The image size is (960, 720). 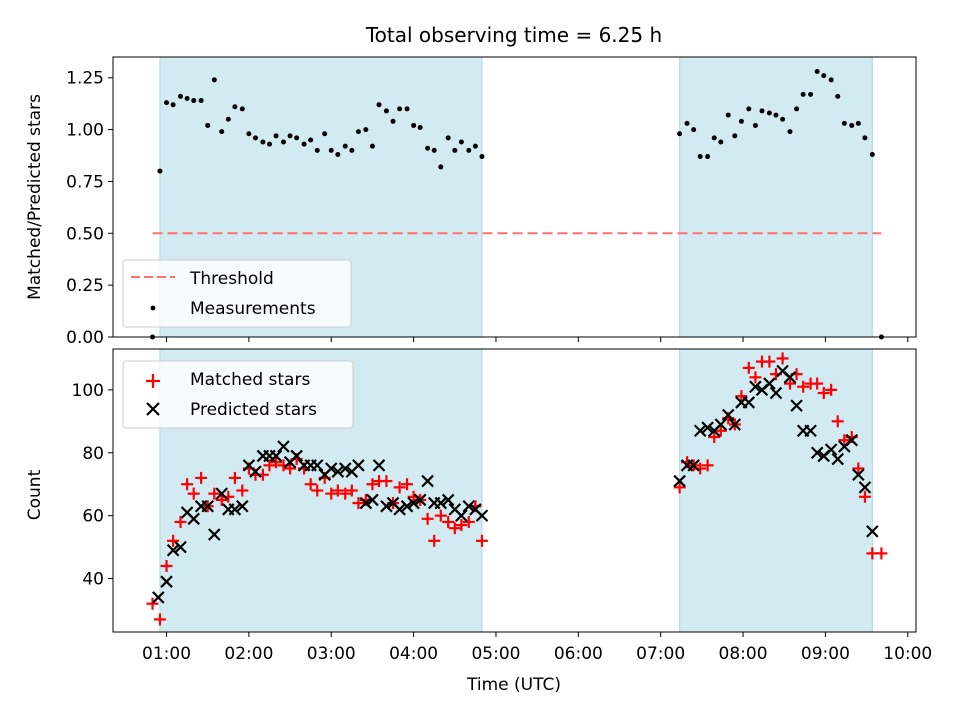 I want to click on ratio-legend-box, so click(x=237, y=293).